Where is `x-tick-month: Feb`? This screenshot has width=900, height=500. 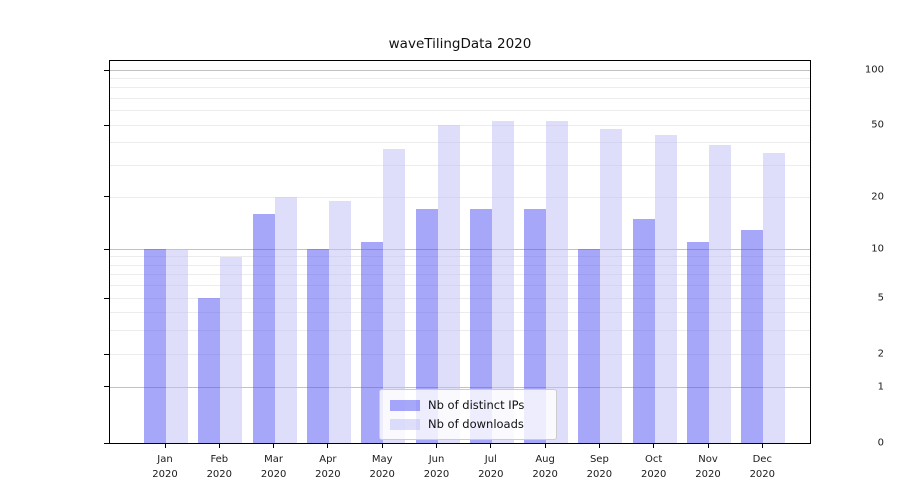 x-tick-month: Feb is located at coordinates (219, 459).